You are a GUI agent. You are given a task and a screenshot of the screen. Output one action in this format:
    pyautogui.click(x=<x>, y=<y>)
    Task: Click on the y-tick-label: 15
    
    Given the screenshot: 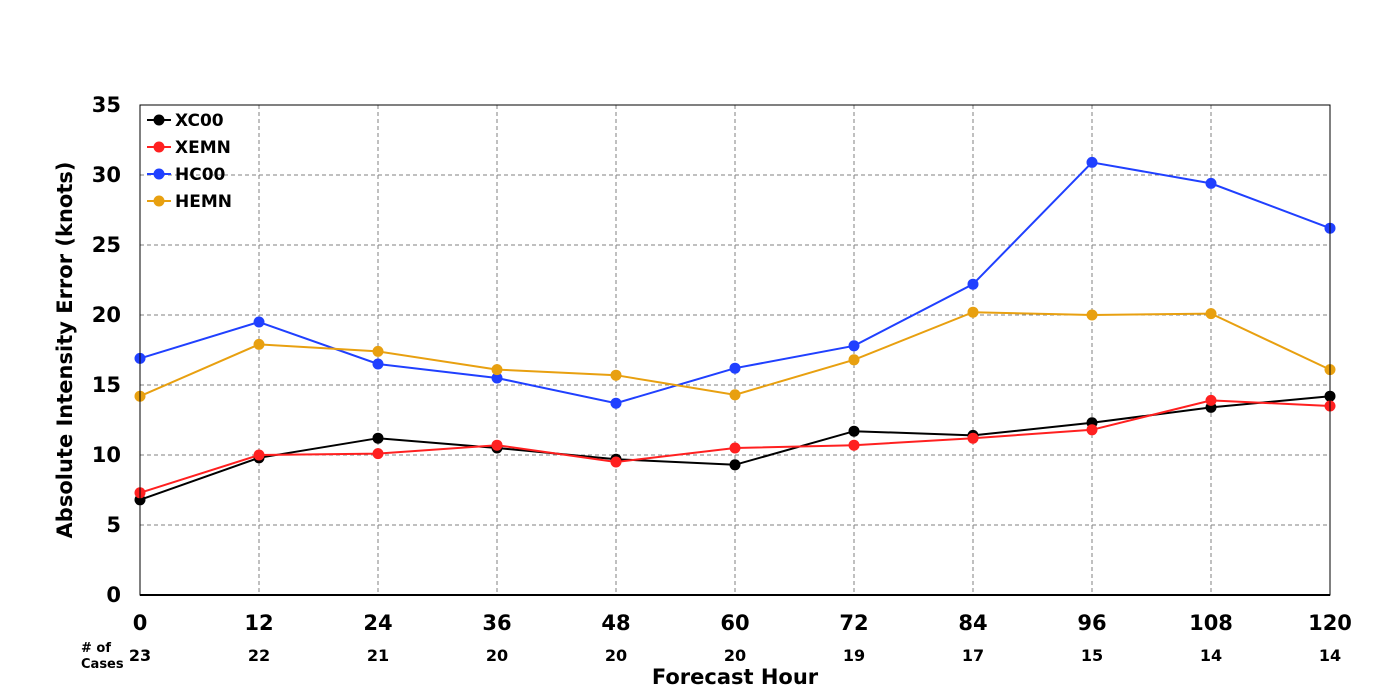 What is the action you would take?
    pyautogui.click(x=106, y=385)
    